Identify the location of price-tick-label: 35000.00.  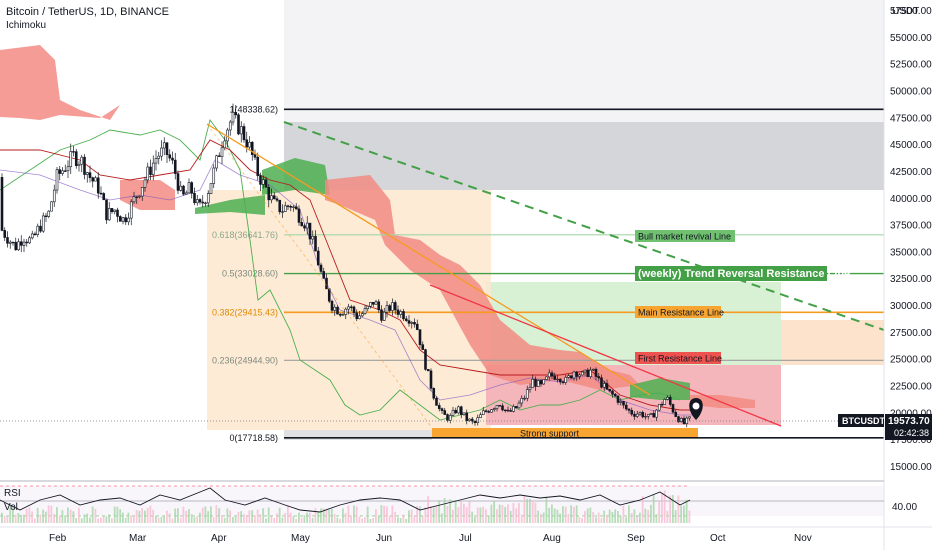
(911, 252).